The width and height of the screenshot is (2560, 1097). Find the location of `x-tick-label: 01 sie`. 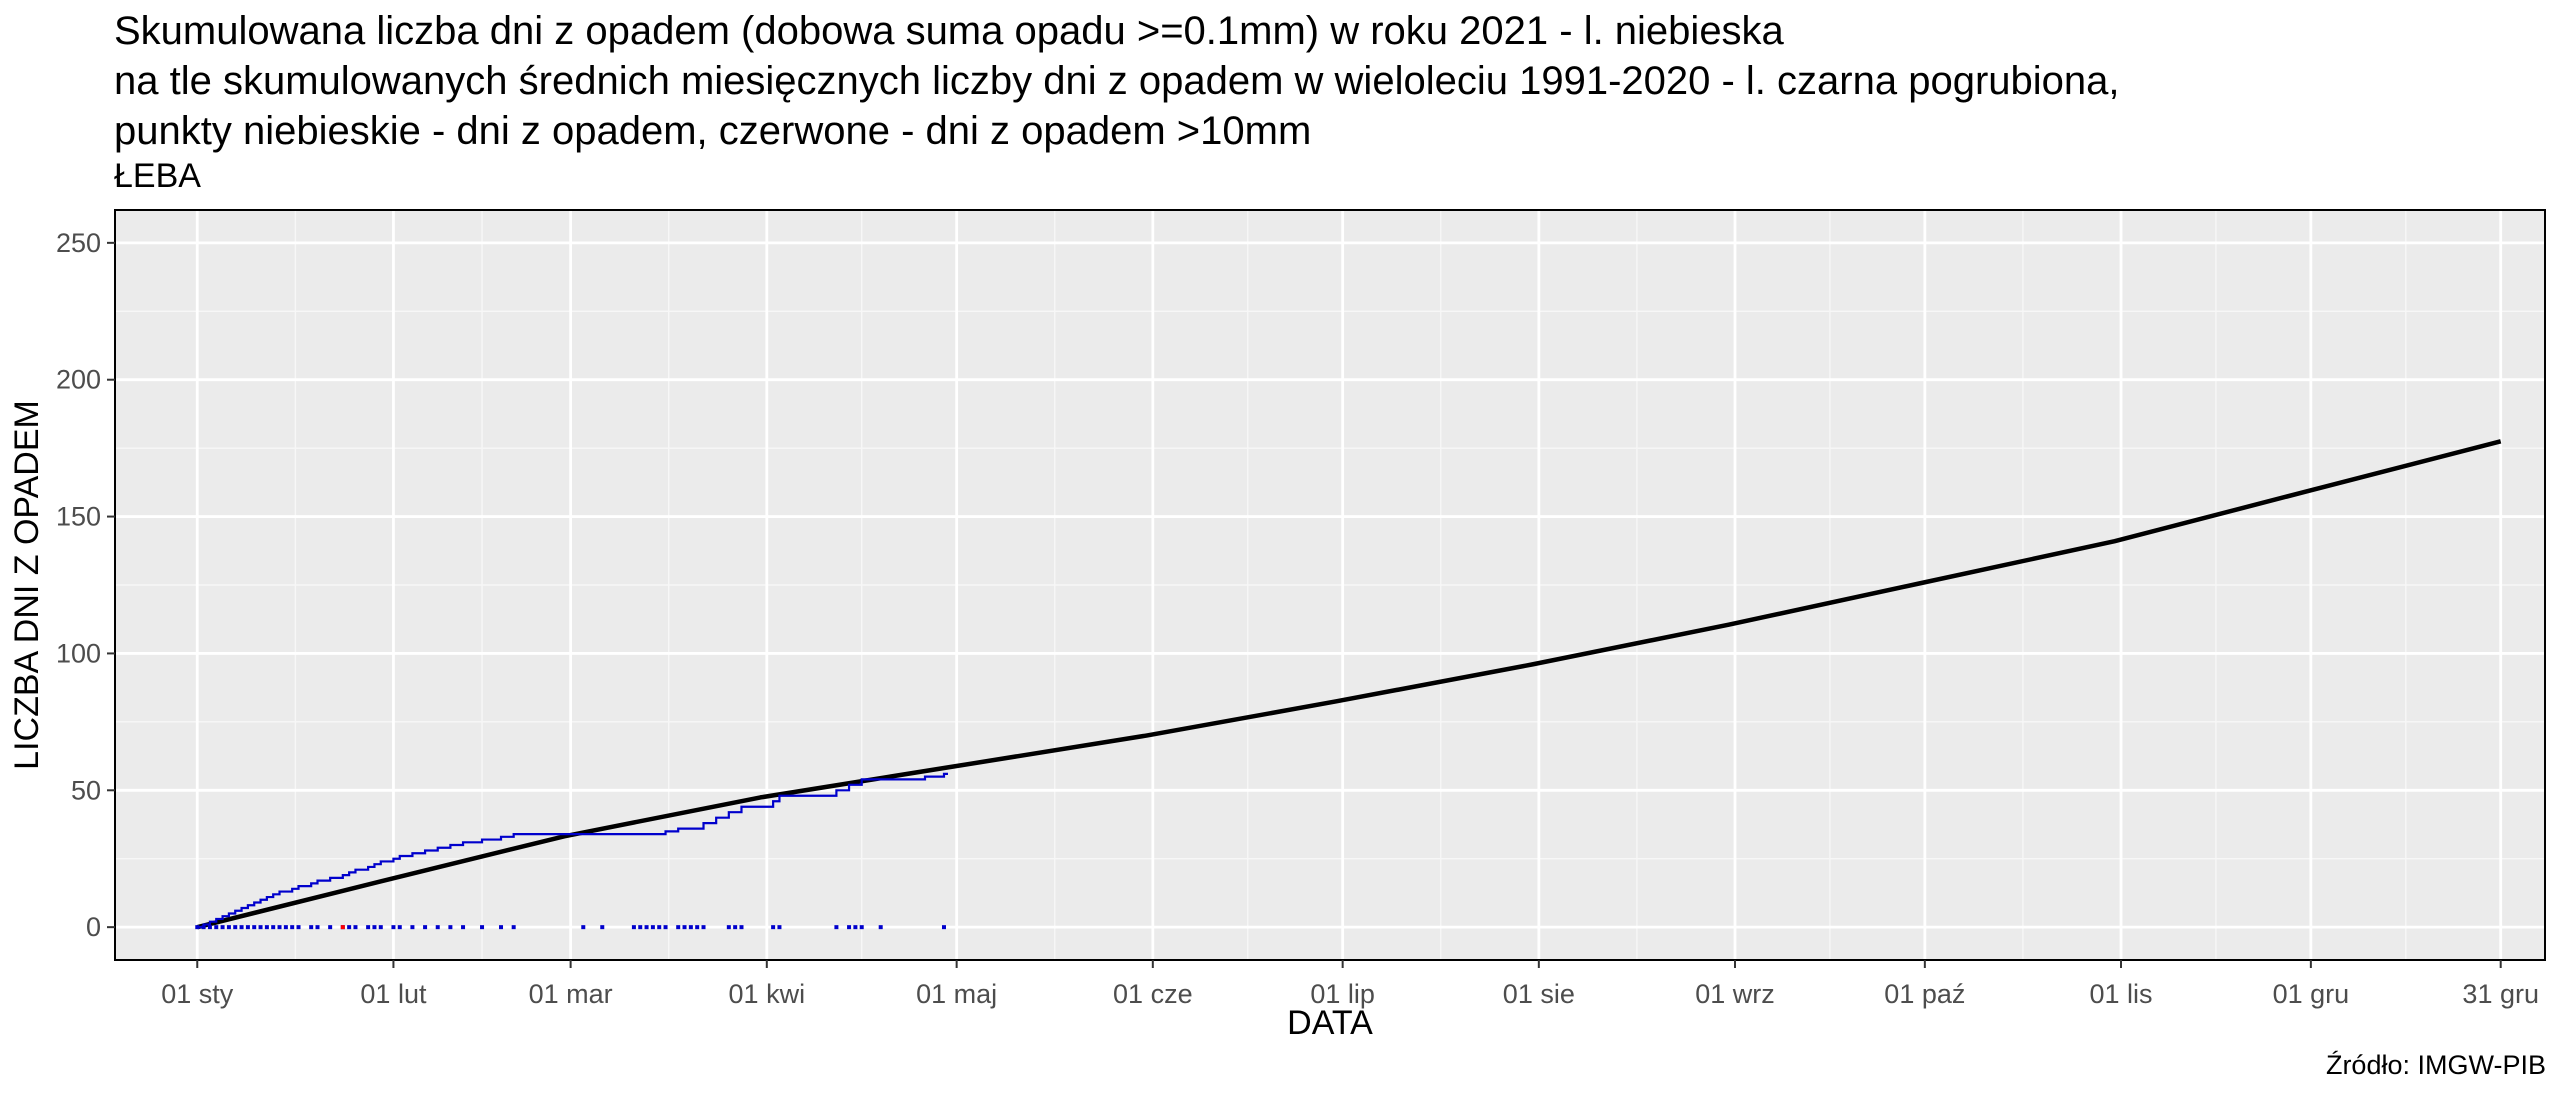

x-tick-label: 01 sie is located at coordinates (1539, 994).